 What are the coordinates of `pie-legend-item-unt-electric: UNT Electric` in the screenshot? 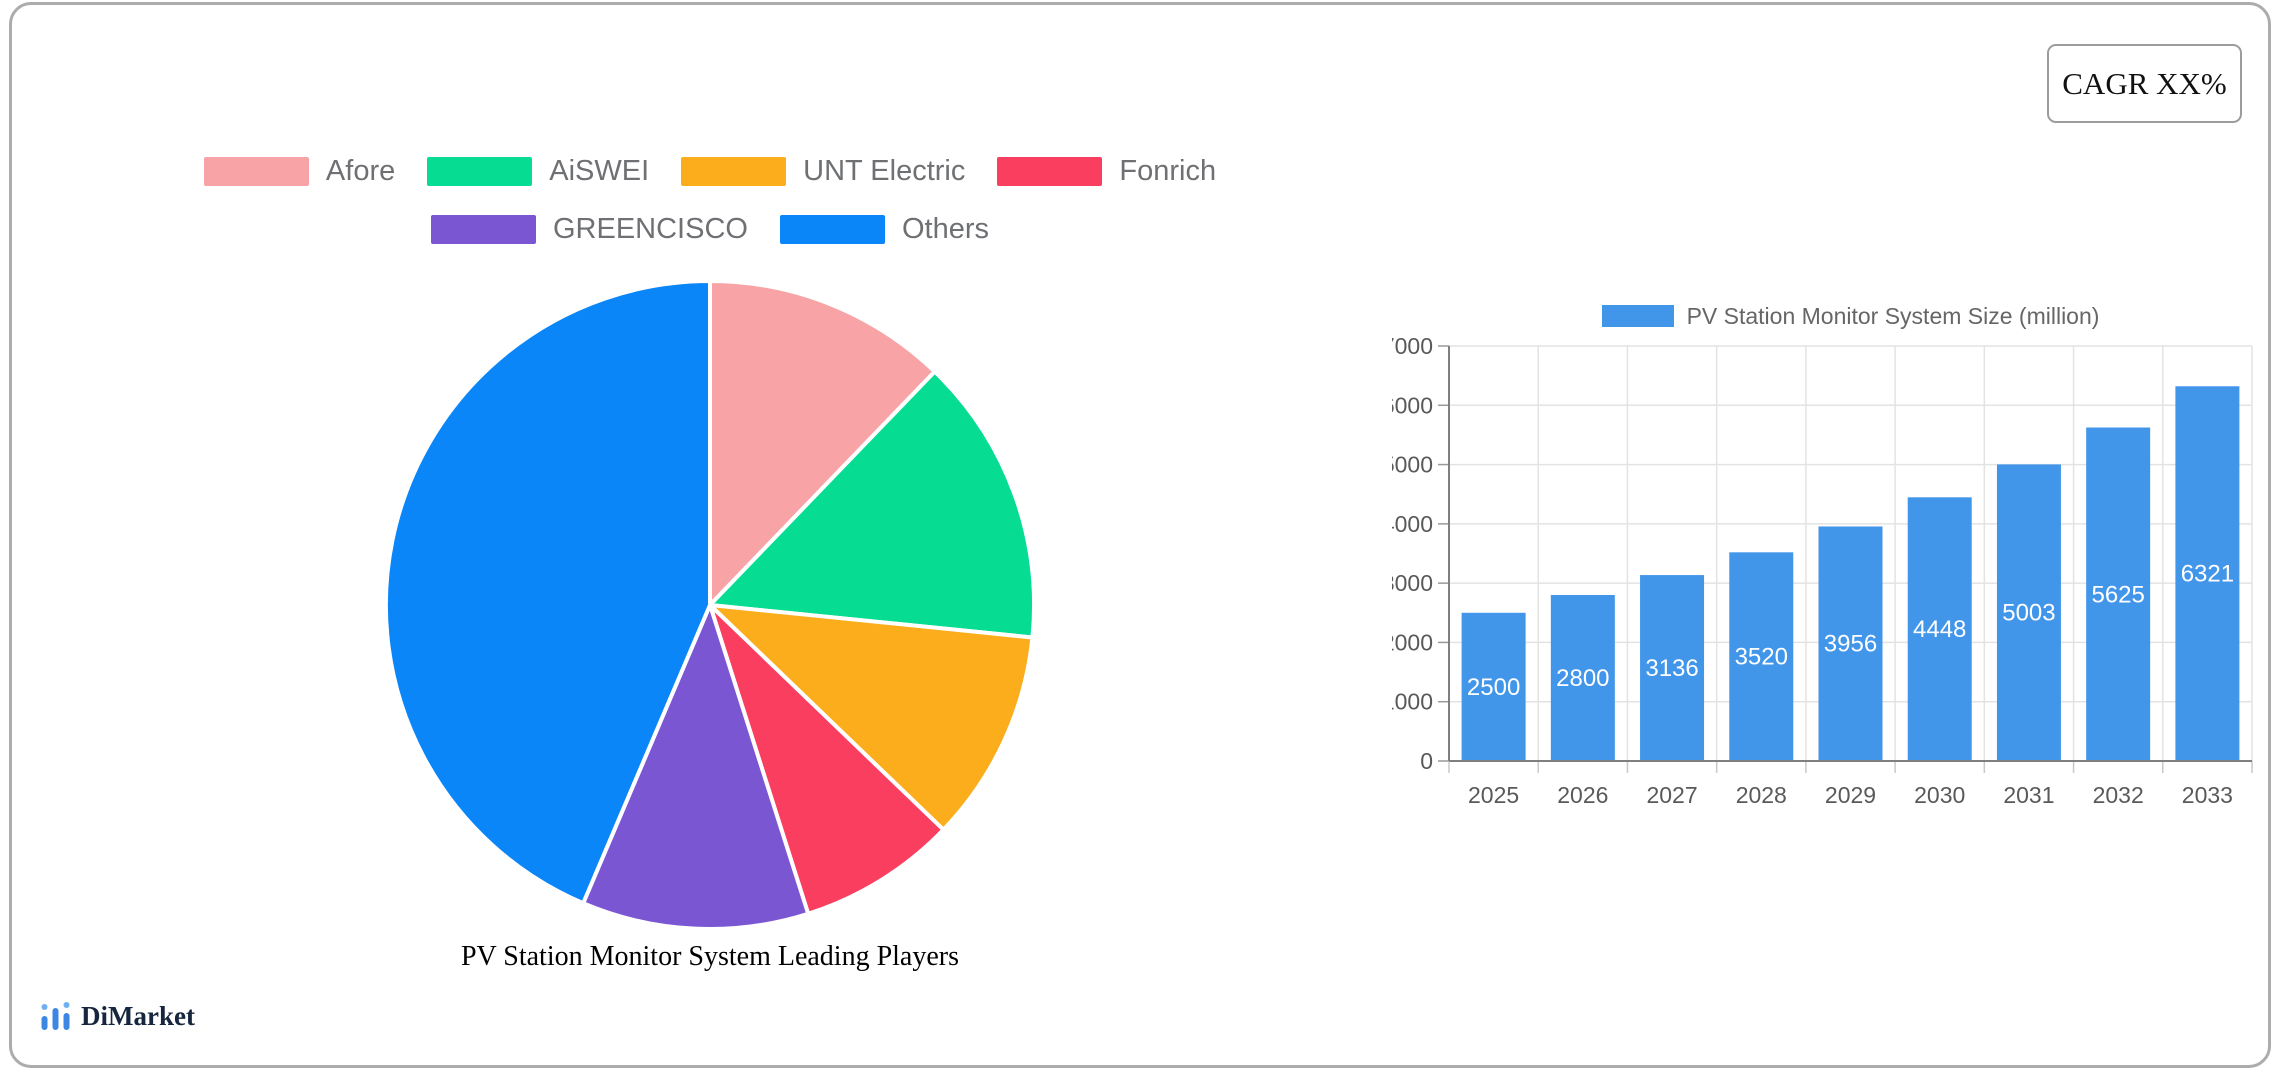 It's located at (823, 171).